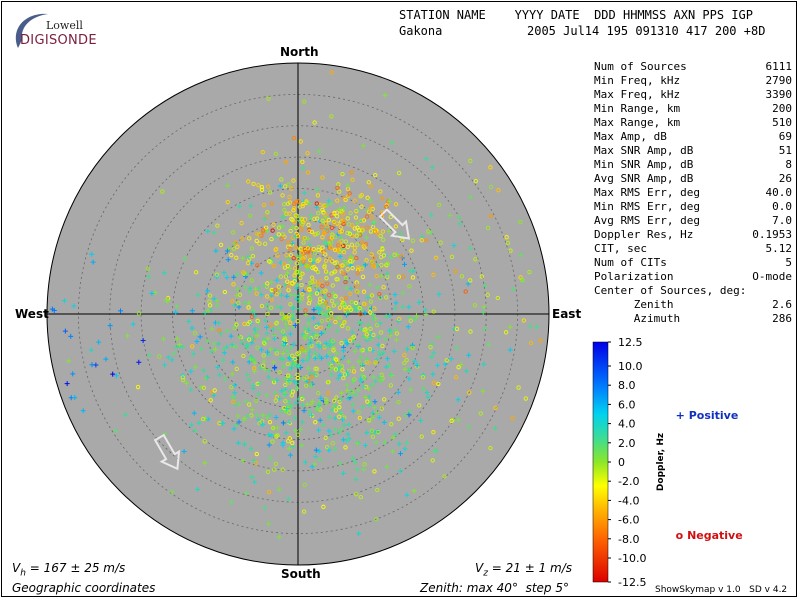 Image resolution: width=800 pixels, height=600 pixels. Describe the element at coordinates (627, 424) in the screenshot. I see `colorbar-tick-label: 4.0` at that location.